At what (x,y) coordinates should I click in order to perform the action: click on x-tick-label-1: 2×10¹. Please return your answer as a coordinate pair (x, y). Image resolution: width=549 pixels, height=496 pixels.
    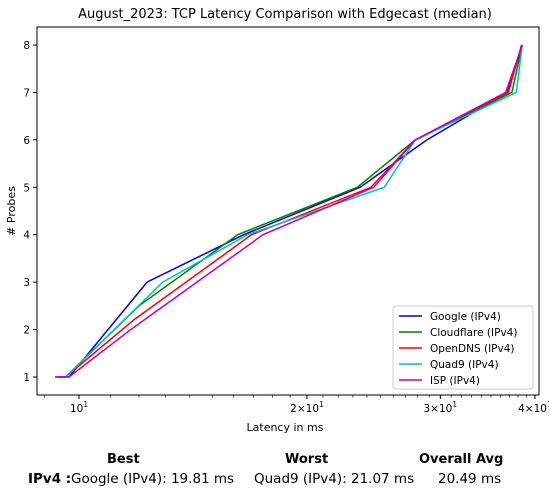
    Looking at the image, I should click on (307, 407).